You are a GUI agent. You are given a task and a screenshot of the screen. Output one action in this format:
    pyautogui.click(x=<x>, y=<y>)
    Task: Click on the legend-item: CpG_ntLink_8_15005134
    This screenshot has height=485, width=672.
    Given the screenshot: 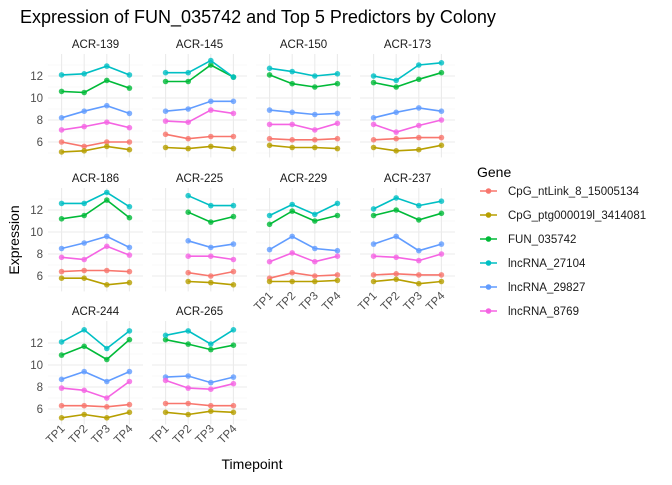 What is the action you would take?
    pyautogui.click(x=560, y=192)
    